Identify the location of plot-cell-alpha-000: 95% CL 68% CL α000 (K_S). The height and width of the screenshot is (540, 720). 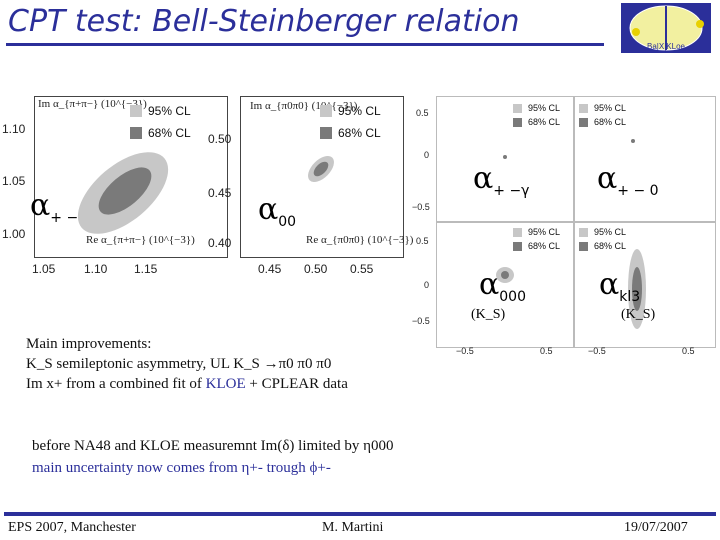
(505, 285).